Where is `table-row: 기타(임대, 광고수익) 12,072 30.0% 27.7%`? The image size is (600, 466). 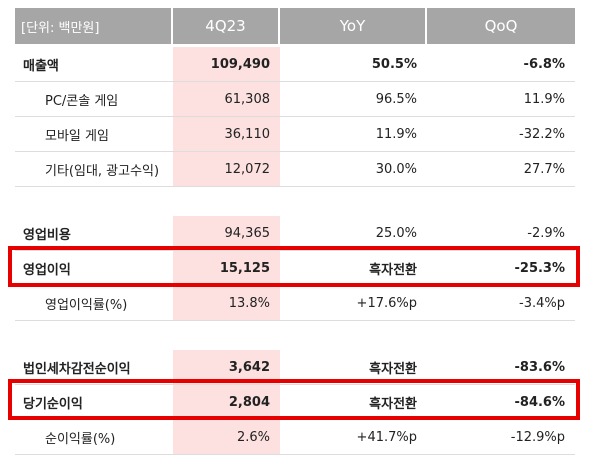 table-row: 기타(임대, 광고수익) 12,072 30.0% 27.7% is located at coordinates (295, 169).